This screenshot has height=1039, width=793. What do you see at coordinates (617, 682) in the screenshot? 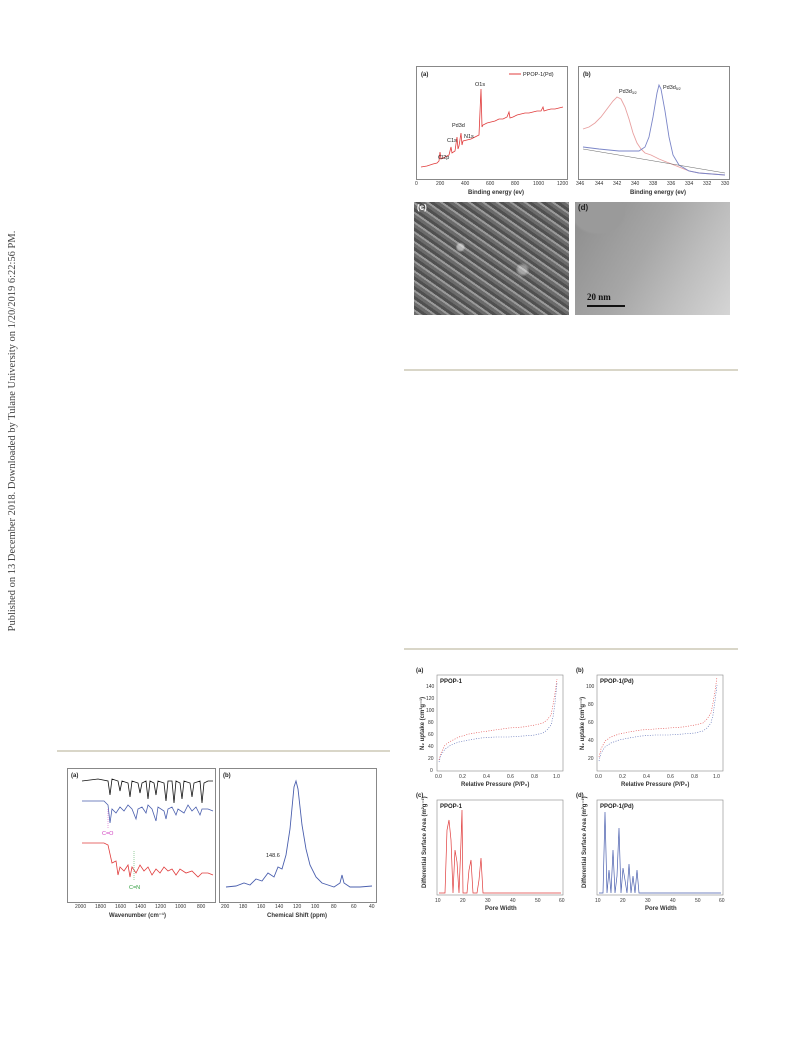
I see `panel-title: PPOP-1(Pd)` at bounding box center [617, 682].